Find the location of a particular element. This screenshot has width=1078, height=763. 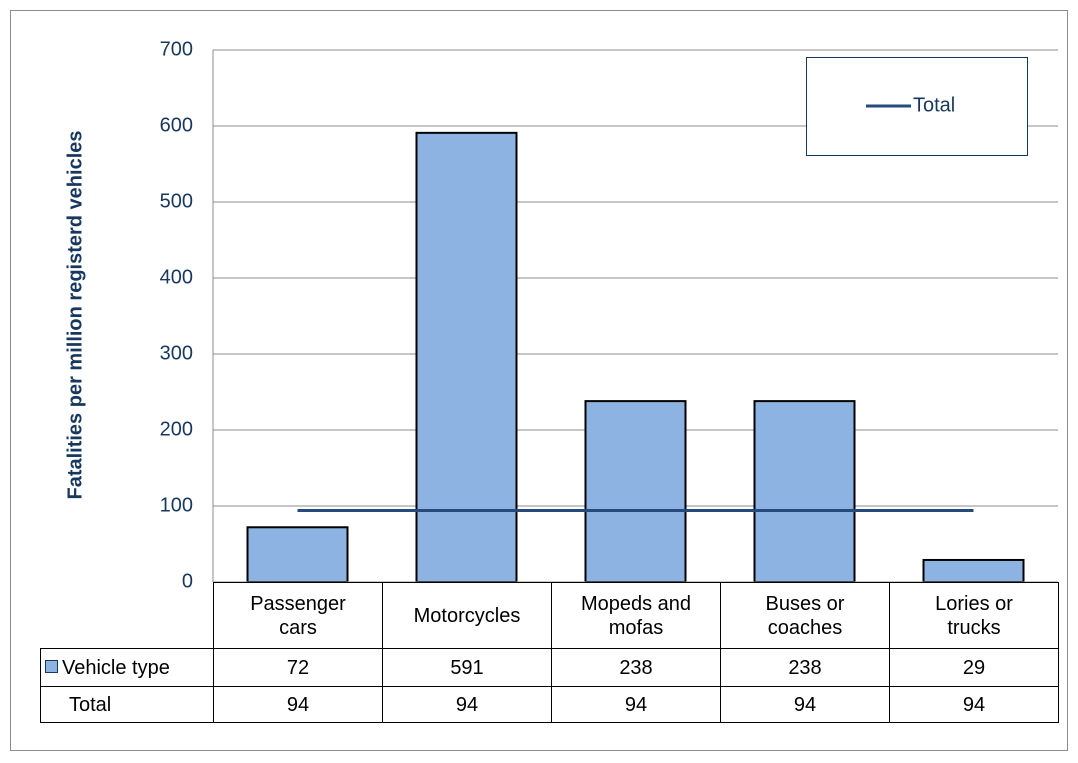

y-tick-label: 400 is located at coordinates (176, 277).